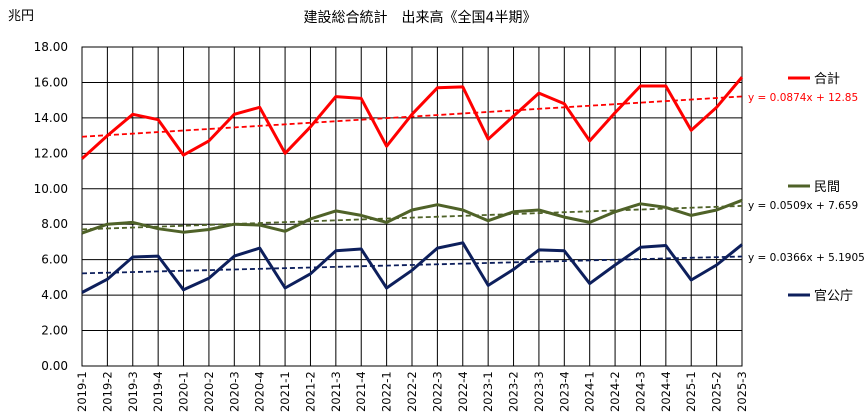 This screenshot has height=420, width=864. I want to click on trendline-equation: y = 0.0366x + 5.1905, so click(806, 258).